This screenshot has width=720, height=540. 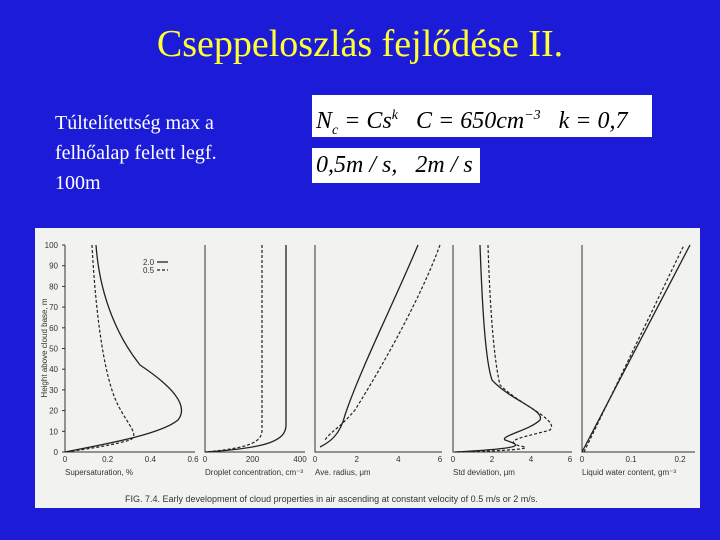 What do you see at coordinates (629, 472) in the screenshot?
I see `x-axis-label: Liquid water content, gm⁻³` at bounding box center [629, 472].